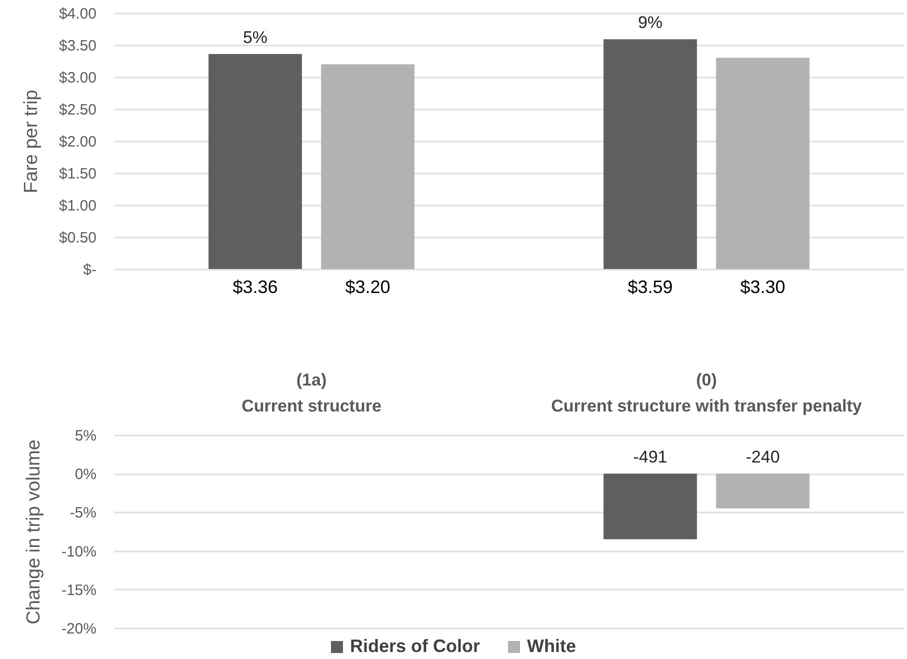  I want to click on y-tick-label: $-, so click(89, 270).